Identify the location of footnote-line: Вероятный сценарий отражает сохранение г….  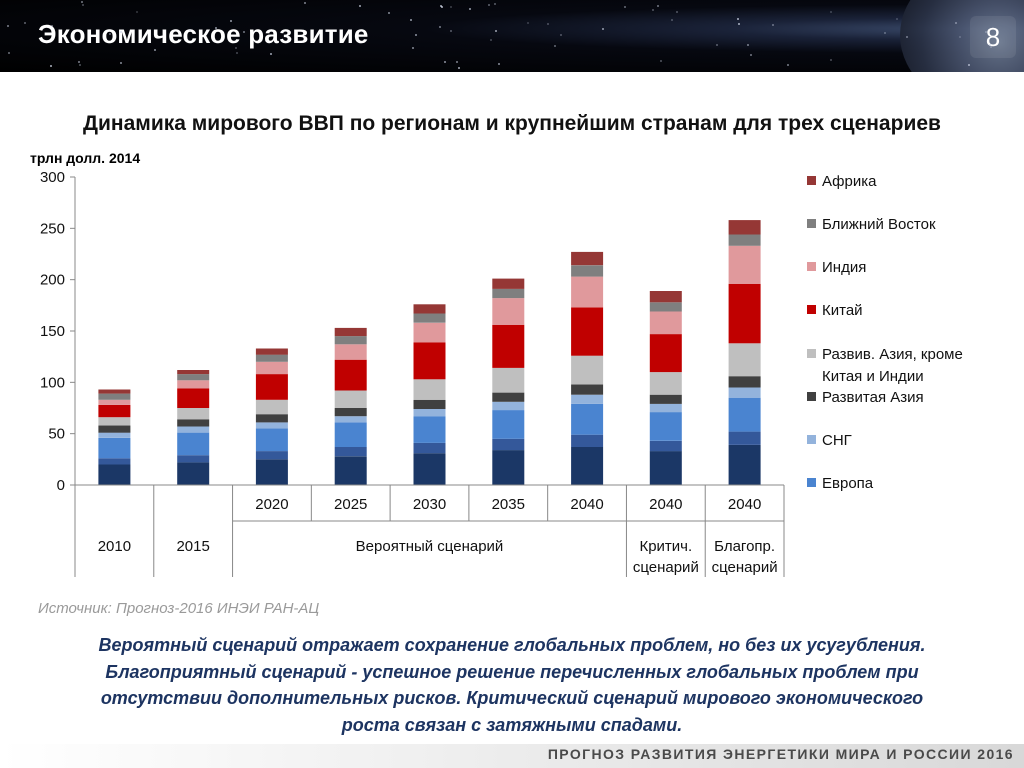
(512, 645).